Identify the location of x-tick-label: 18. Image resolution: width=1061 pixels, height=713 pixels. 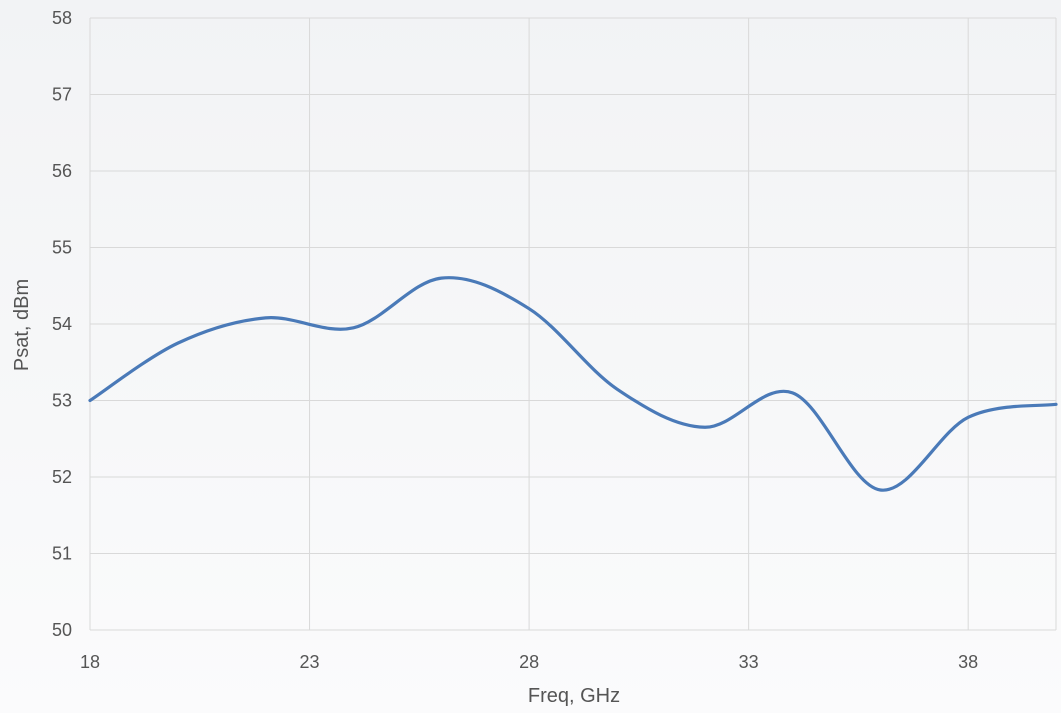
(90, 662).